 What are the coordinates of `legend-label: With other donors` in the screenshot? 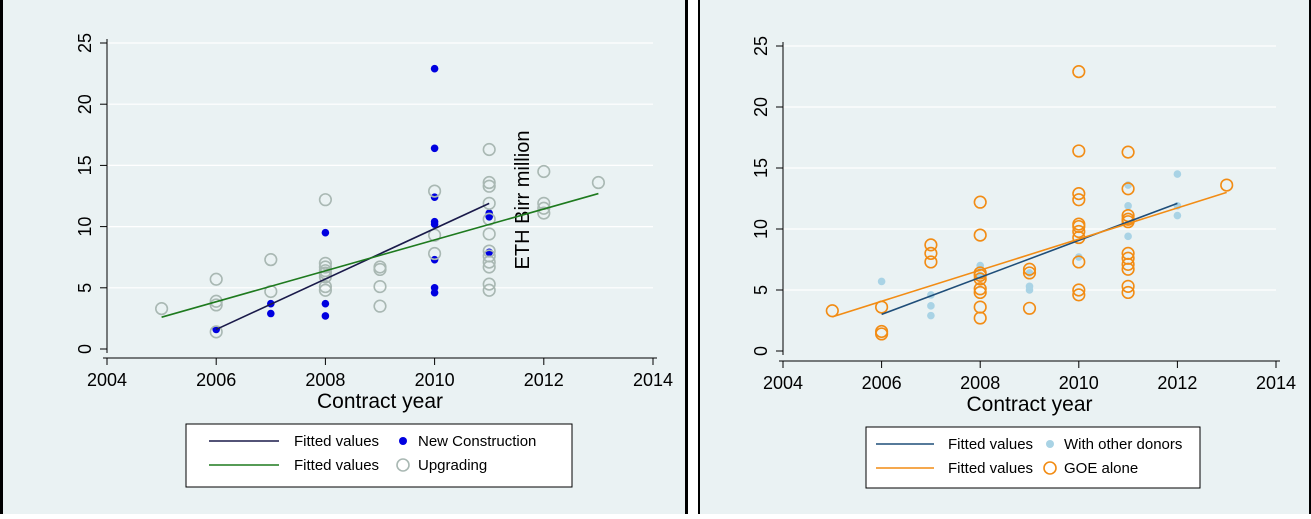 It's located at (1123, 444).